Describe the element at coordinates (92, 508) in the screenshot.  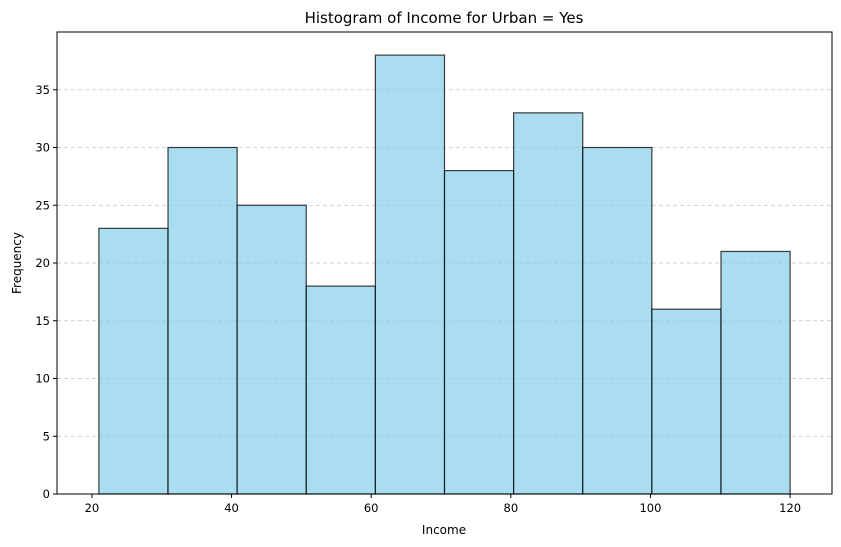
I see `x-tick-label: 20` at that location.